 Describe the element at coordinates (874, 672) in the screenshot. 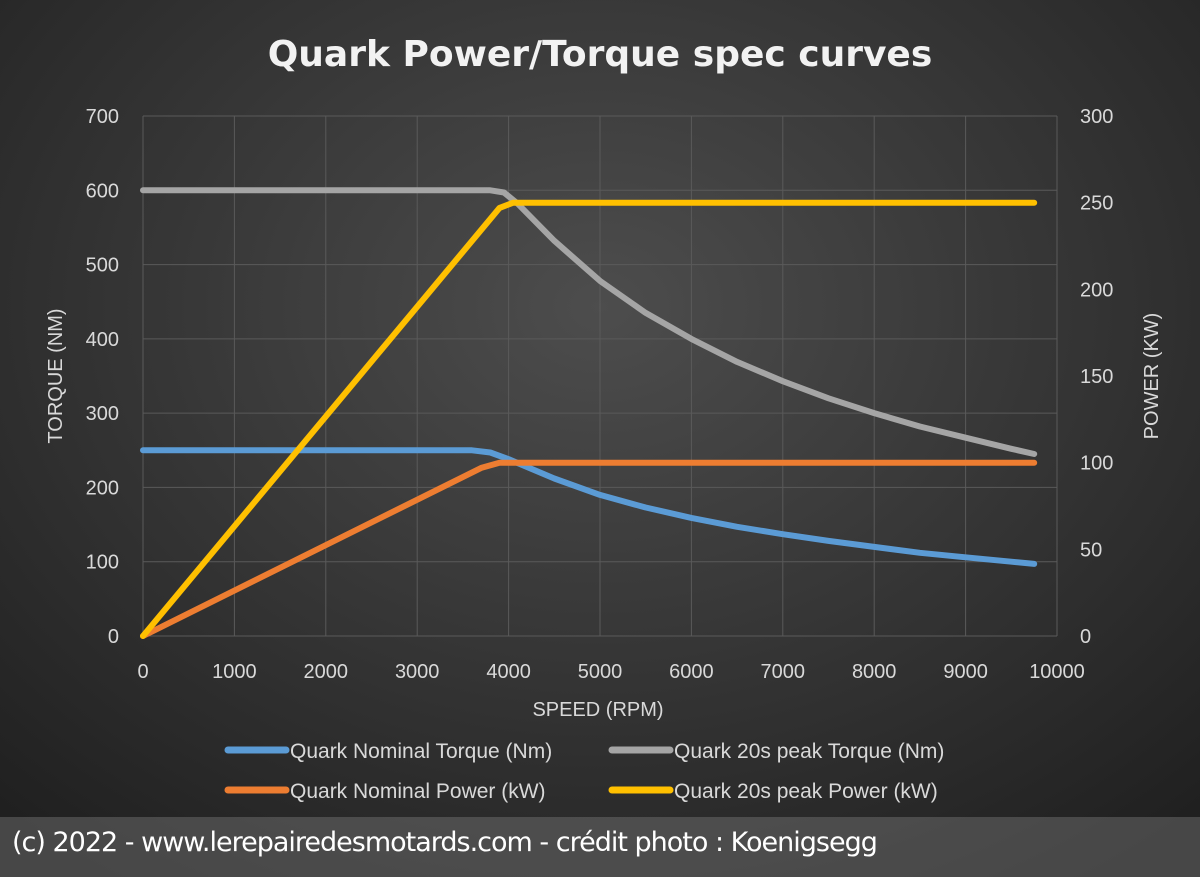

I see `x-tick-label: 8000` at that location.